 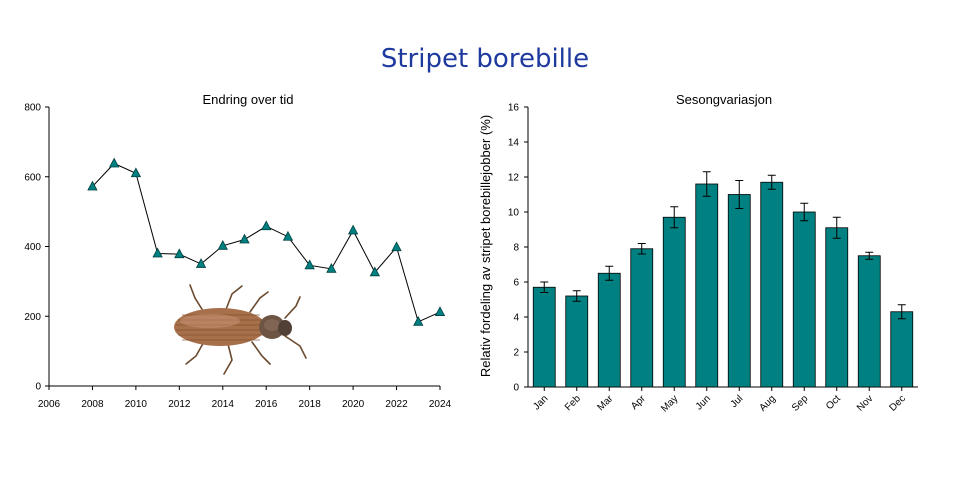 I want to click on line-x-tick-label: 2014, so click(x=223, y=404).